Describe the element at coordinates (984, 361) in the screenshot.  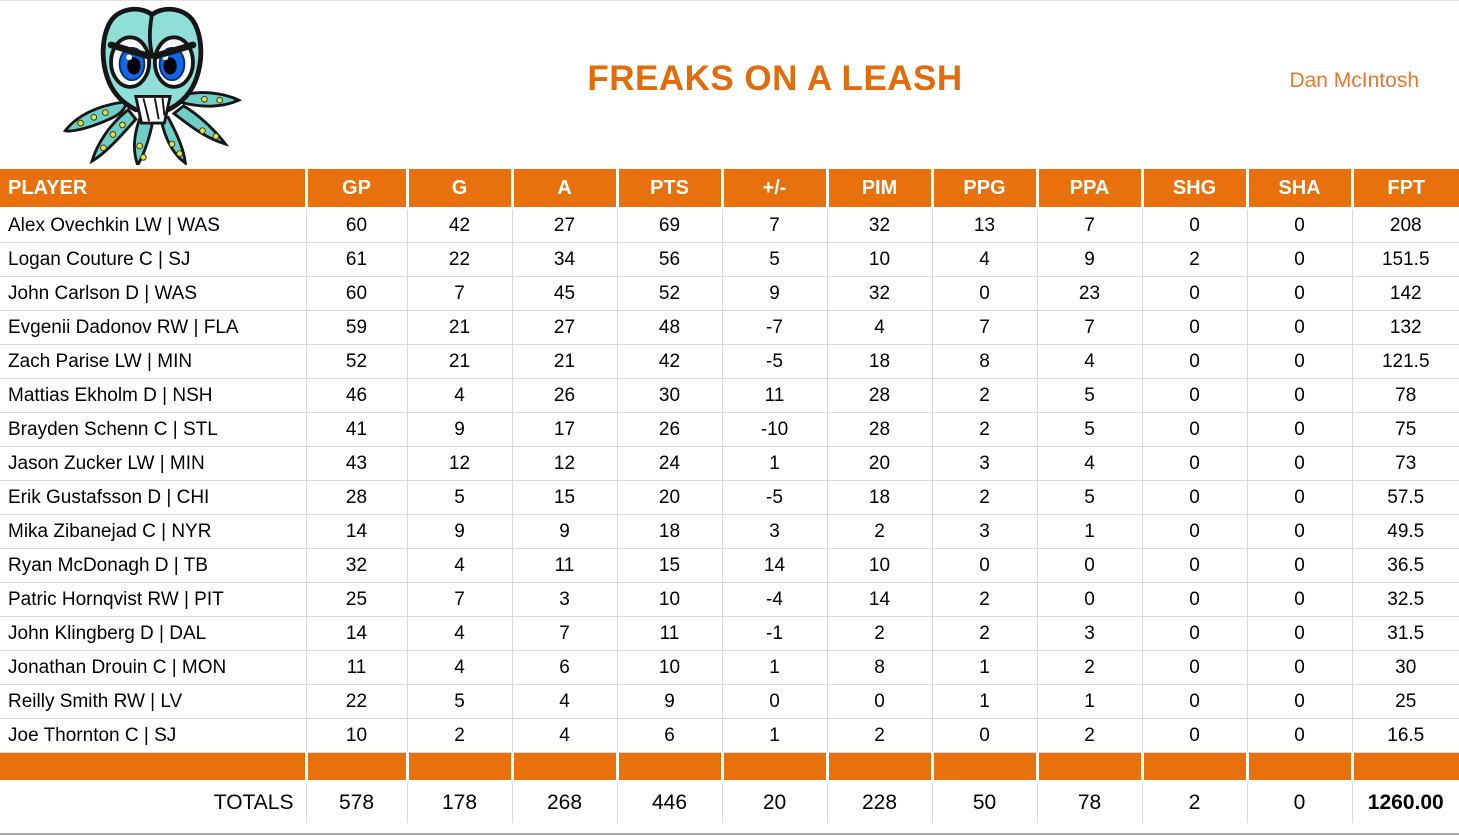
I see `stat-cell: 8` at that location.